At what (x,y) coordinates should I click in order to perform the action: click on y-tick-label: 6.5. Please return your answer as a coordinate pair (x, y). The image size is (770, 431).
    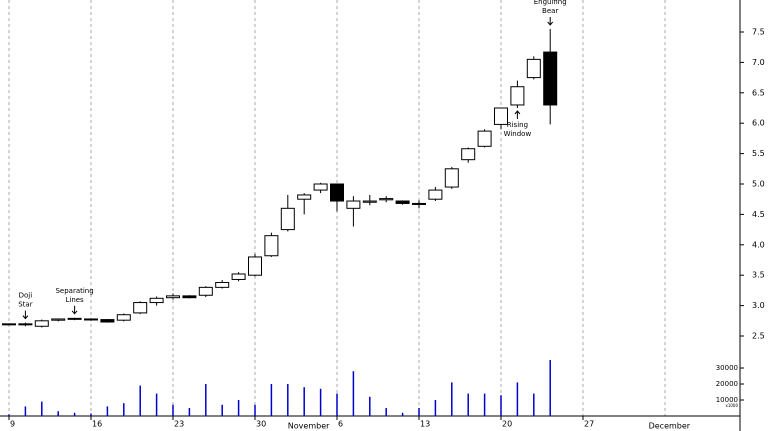
    Looking at the image, I should click on (758, 92).